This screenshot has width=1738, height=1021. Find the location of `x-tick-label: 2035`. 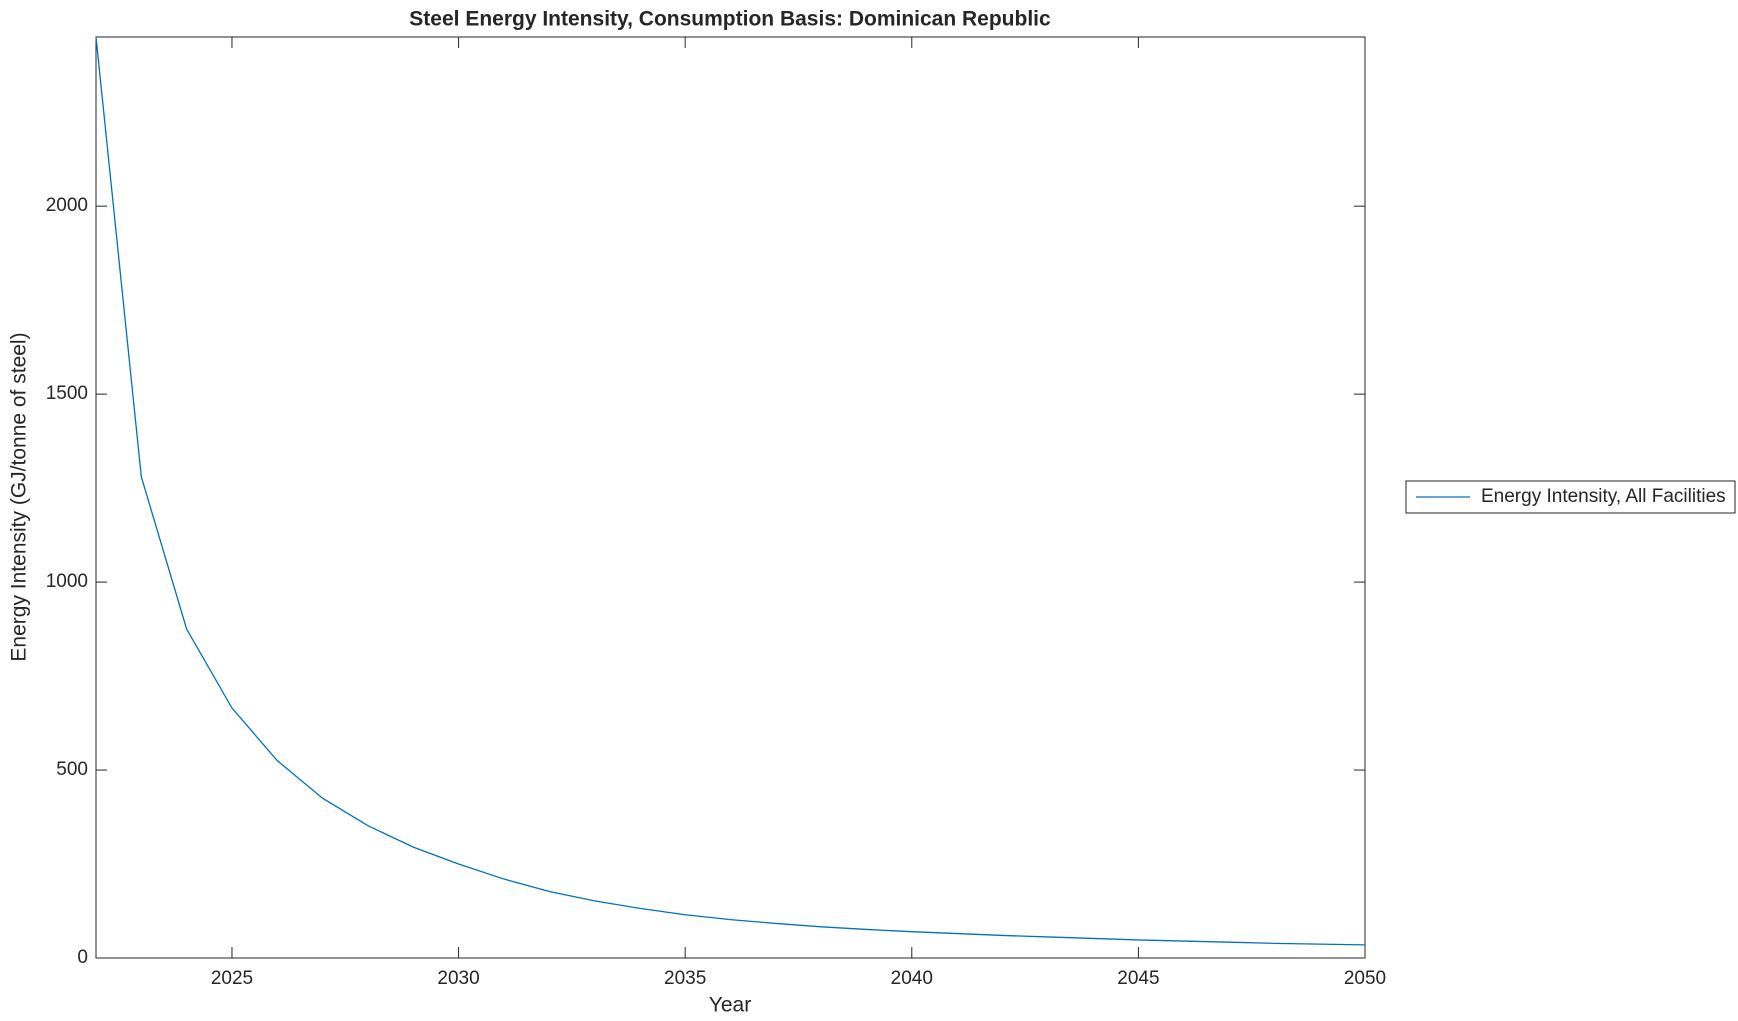

x-tick-label: 2035 is located at coordinates (685, 978).